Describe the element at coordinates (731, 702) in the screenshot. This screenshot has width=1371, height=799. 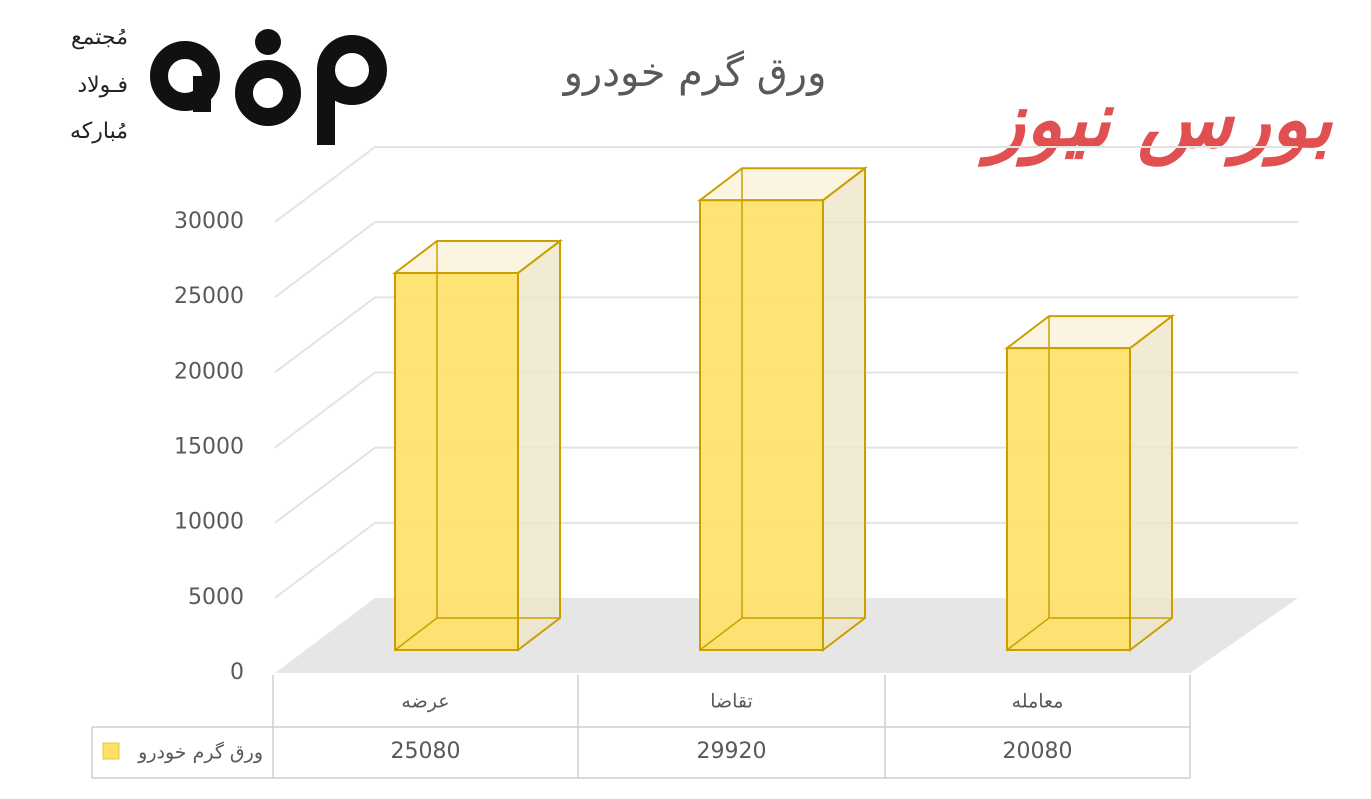
I see `x-tick-label: تقاضا` at that location.